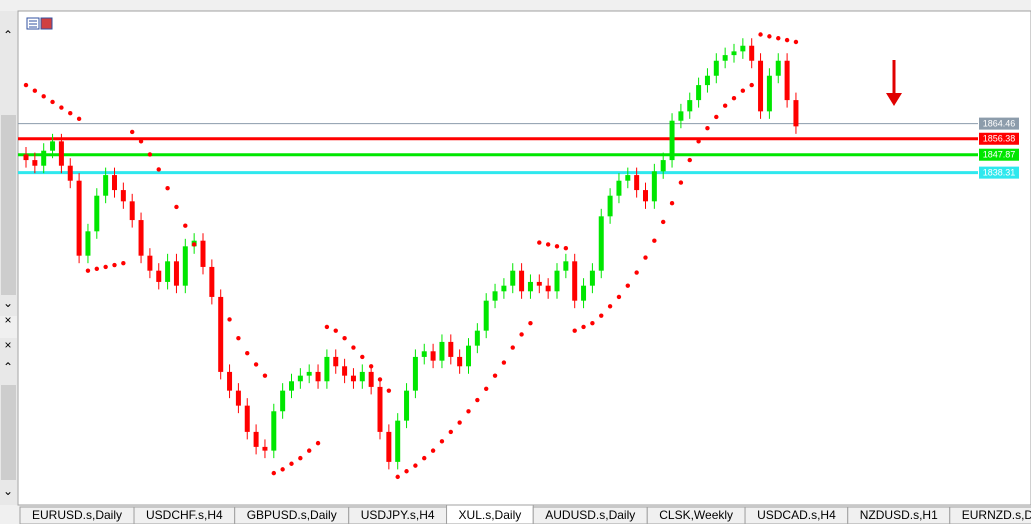 This screenshot has width=1031, height=524. I want to click on tab: NZDUSD.s,H1, so click(899, 515).